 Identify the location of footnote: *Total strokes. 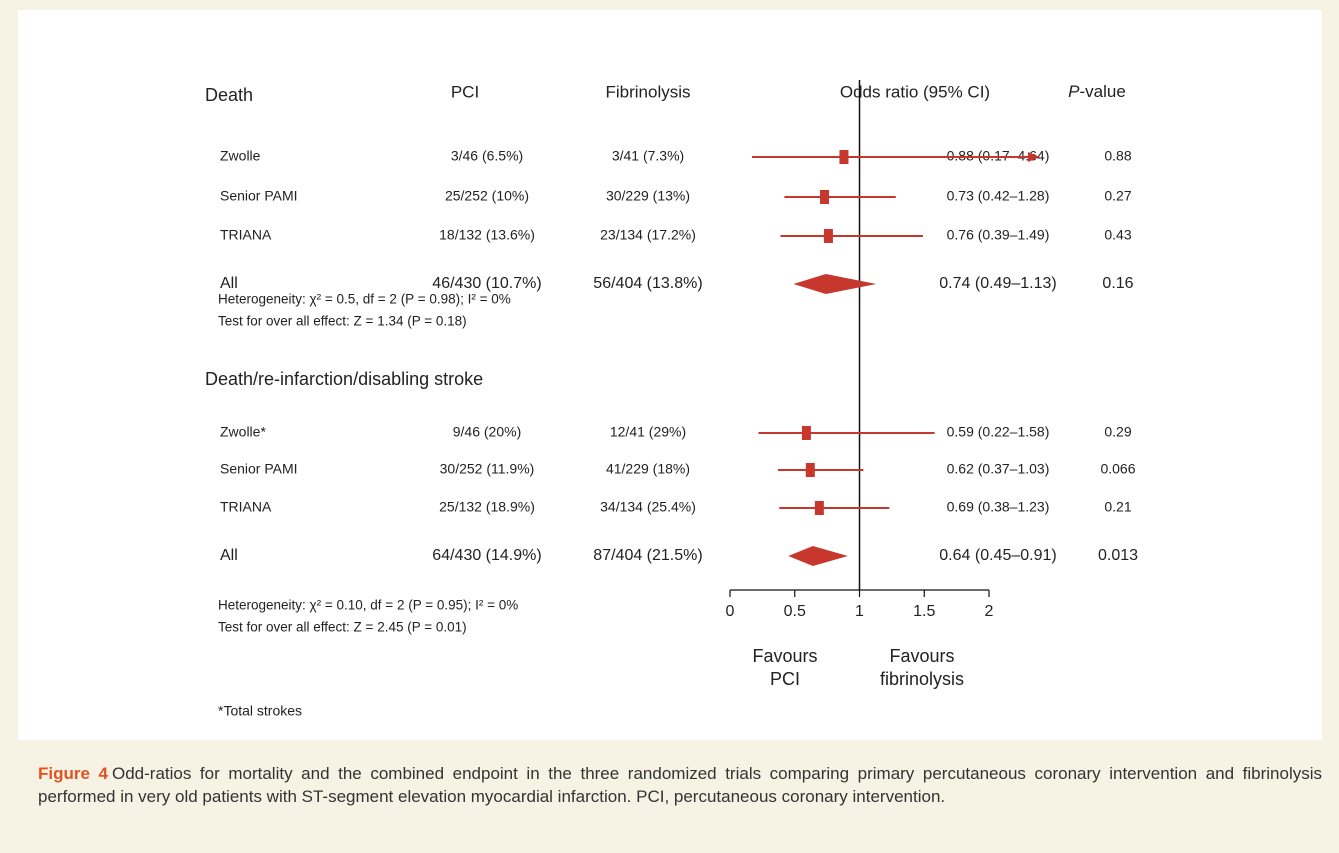
(260, 711).